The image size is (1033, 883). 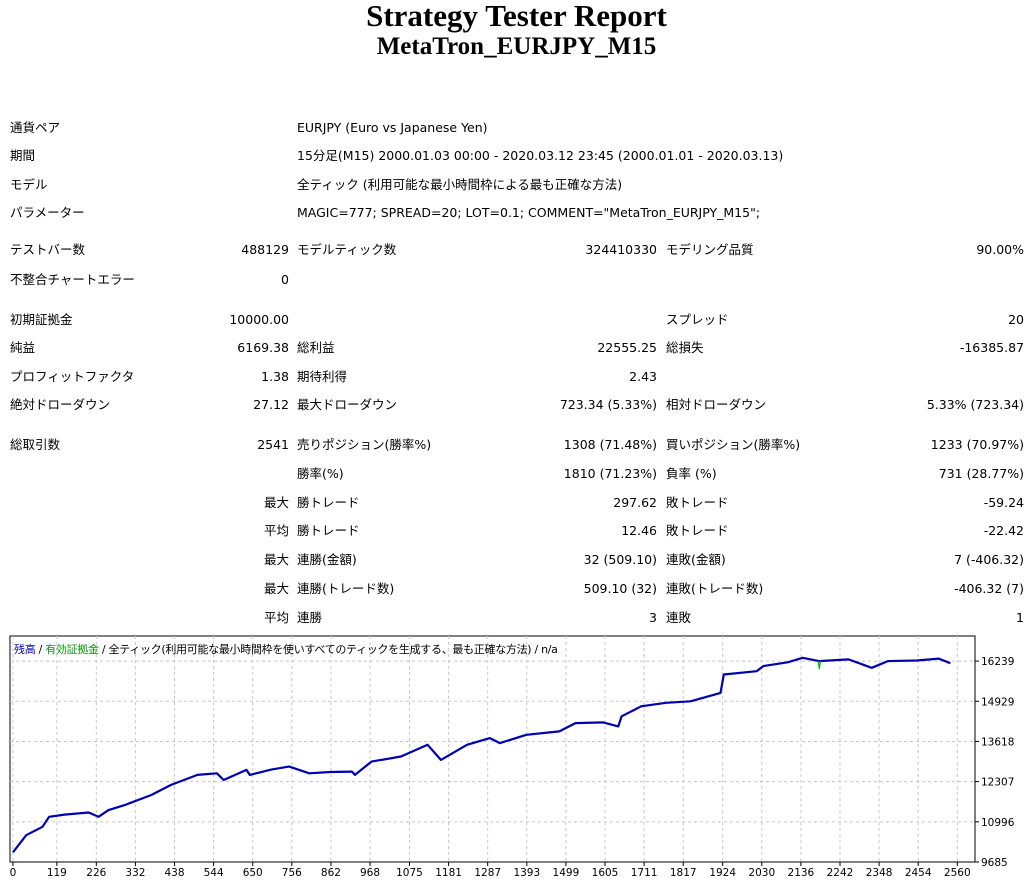 What do you see at coordinates (997, 742) in the screenshot?
I see `y-tick-label: 13618` at bounding box center [997, 742].